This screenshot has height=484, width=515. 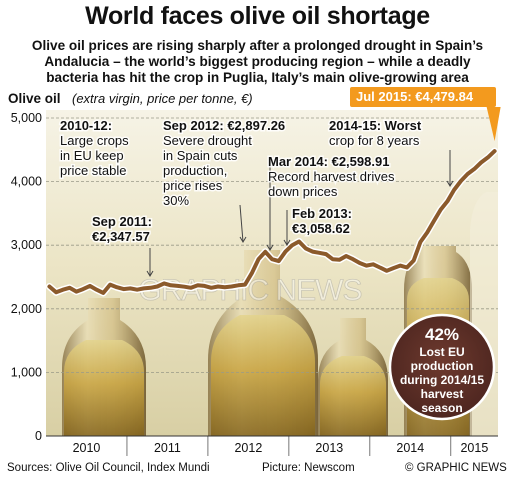 What do you see at coordinates (195, 170) in the screenshot?
I see `annotation-label: production,` at bounding box center [195, 170].